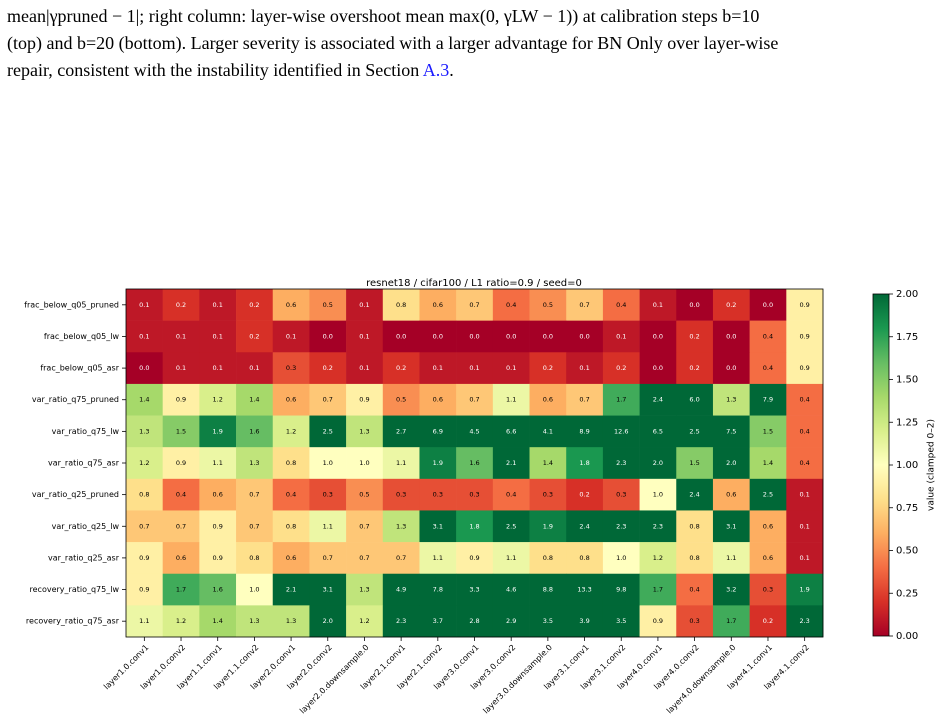 The height and width of the screenshot is (724, 949). I want to click on x-tick-label: layer4.0.downsample.0, so click(701, 679).